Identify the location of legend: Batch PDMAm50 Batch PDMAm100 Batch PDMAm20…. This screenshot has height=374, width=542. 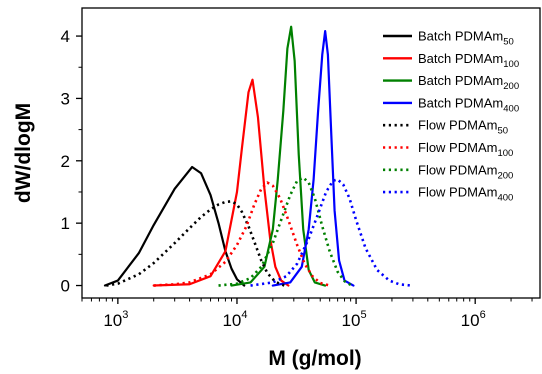
(451, 116).